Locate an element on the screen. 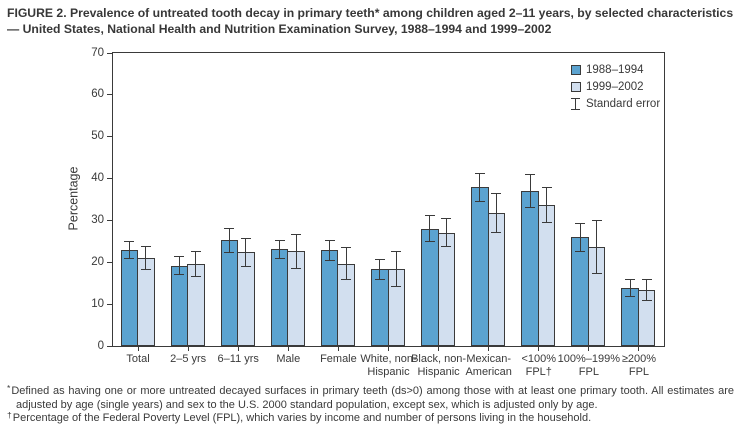  footnote-marker: † is located at coordinates (9, 415).